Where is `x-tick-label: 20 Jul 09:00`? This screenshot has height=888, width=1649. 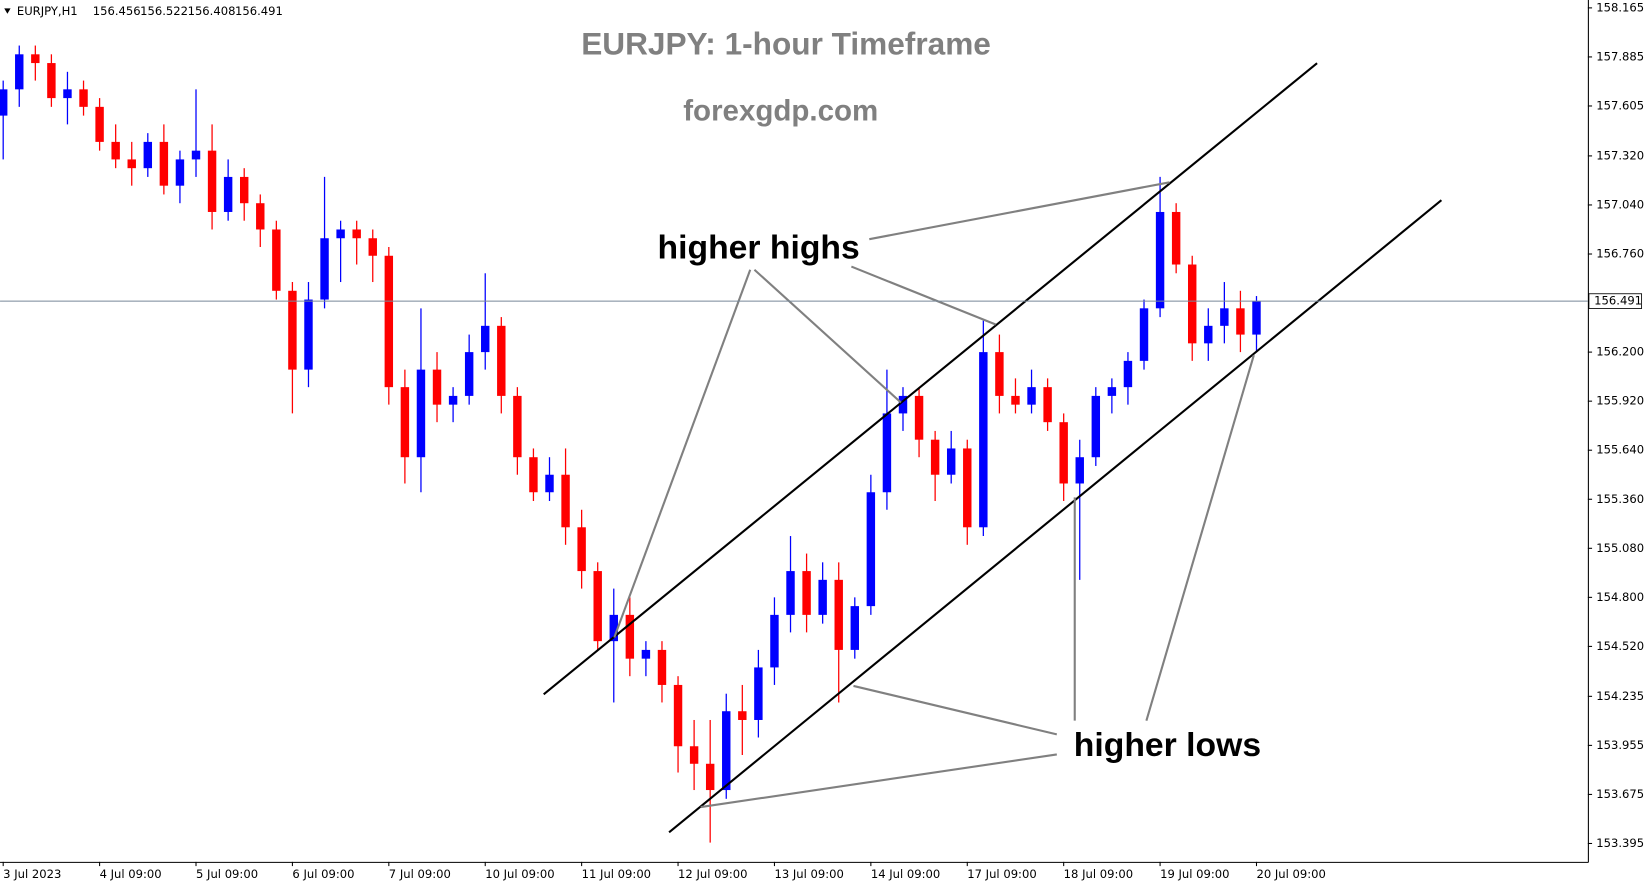 x-tick-label: 20 Jul 09:00 is located at coordinates (1290, 874).